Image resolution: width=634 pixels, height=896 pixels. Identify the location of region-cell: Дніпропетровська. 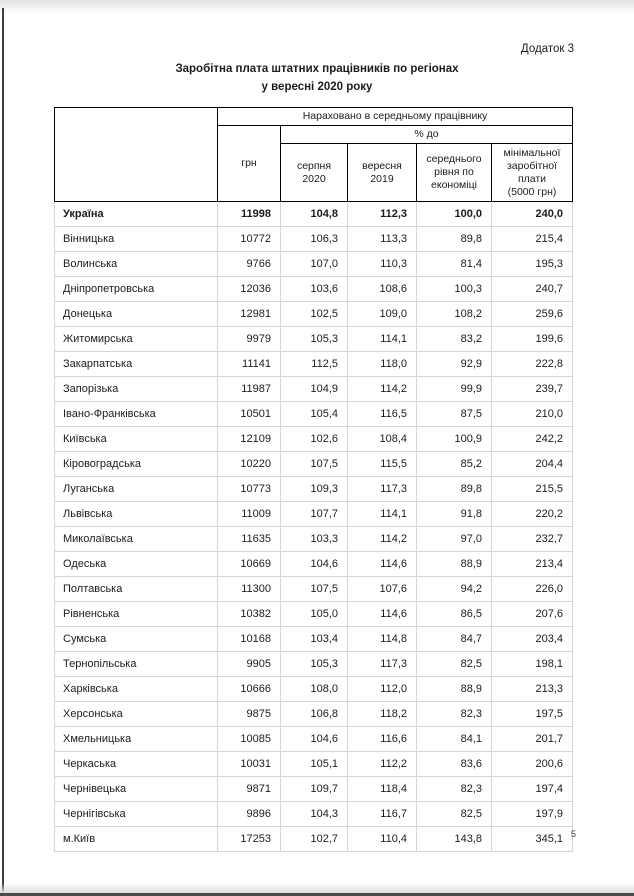
(136, 289).